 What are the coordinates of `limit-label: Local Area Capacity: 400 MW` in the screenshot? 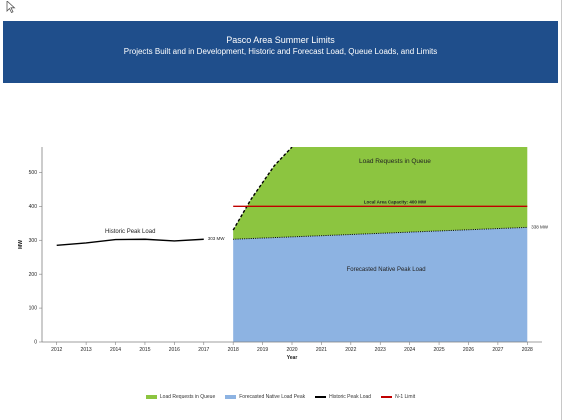 It's located at (395, 202).